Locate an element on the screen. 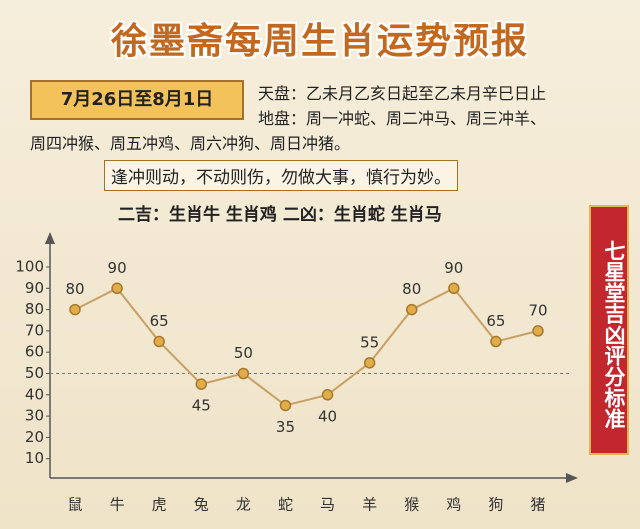 This screenshot has width=640, height=529. value-label: 35 is located at coordinates (285, 427).